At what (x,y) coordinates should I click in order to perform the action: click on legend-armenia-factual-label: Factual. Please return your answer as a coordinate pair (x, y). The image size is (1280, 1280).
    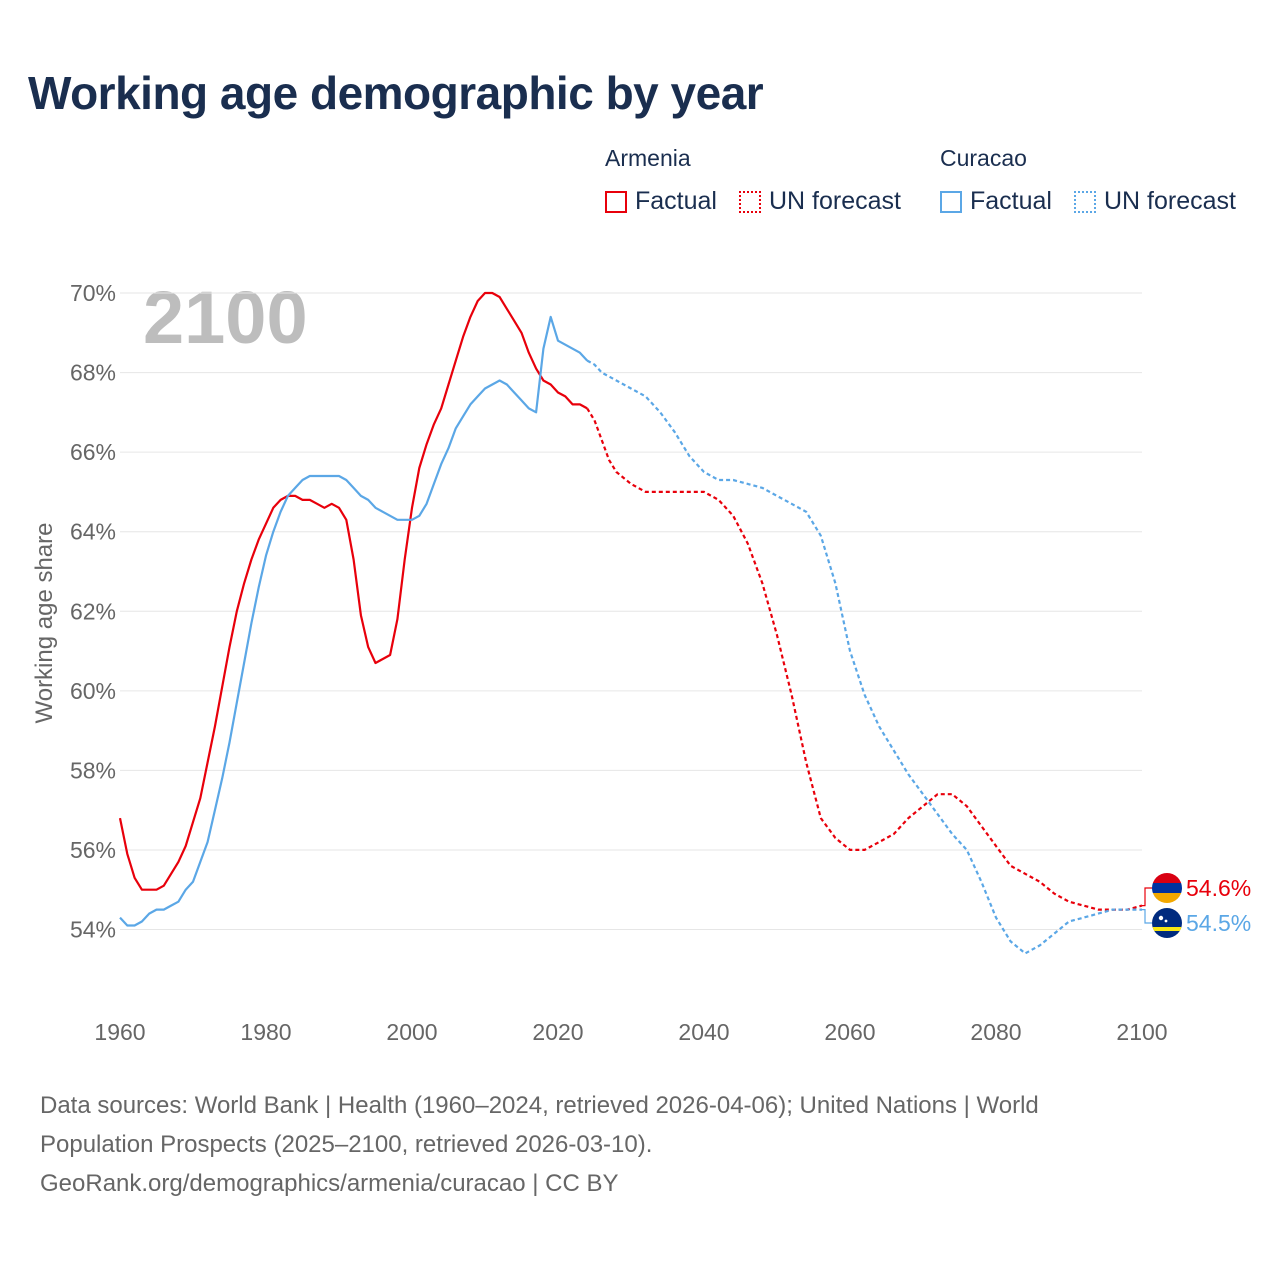
    Looking at the image, I should click on (676, 201).